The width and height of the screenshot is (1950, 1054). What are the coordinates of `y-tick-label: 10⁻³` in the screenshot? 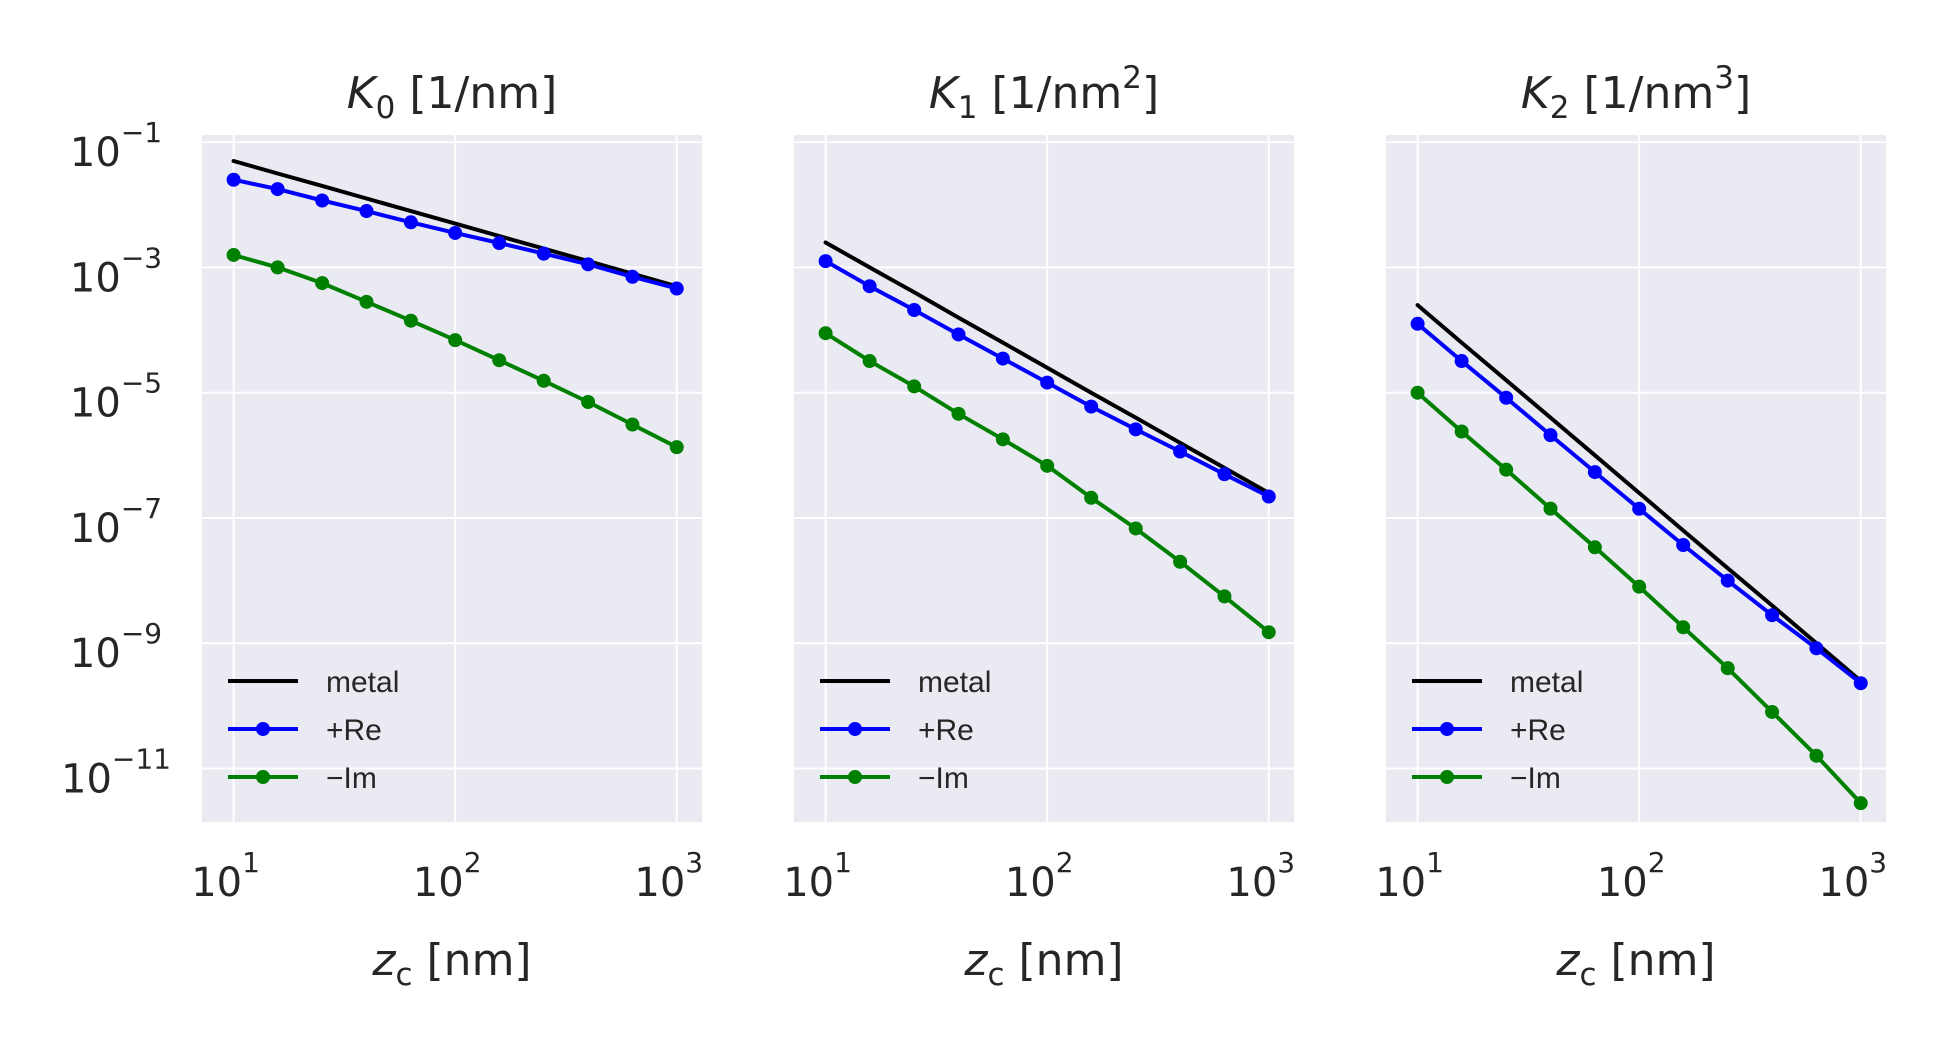 It's located at (116, 271).